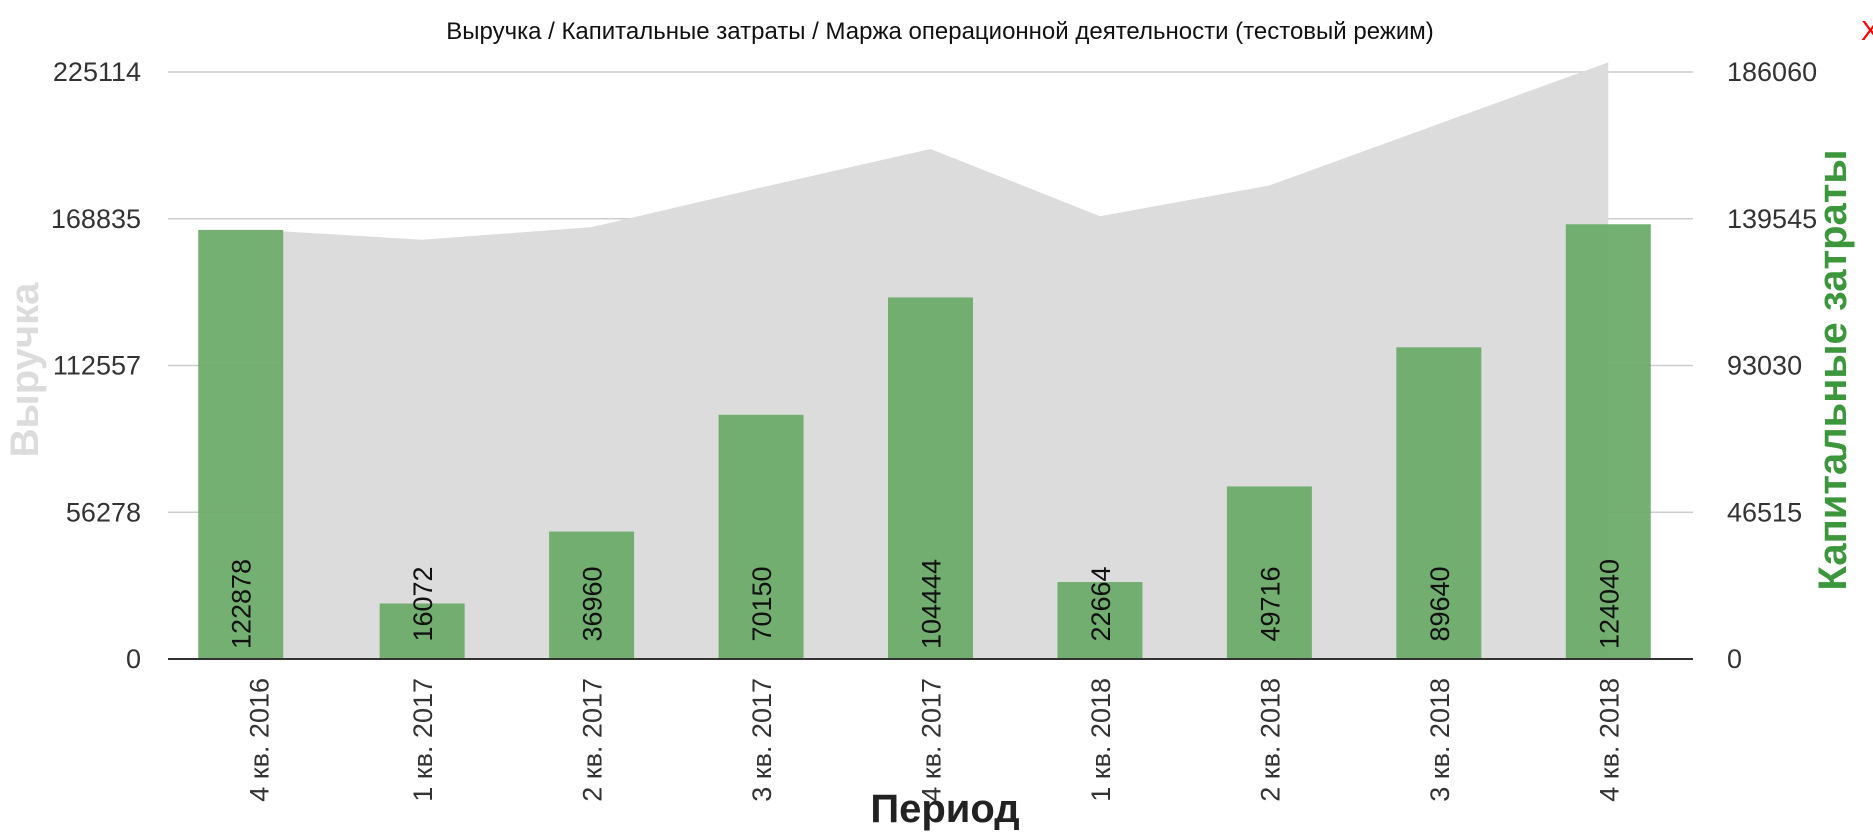 This screenshot has height=838, width=1873. Describe the element at coordinates (944, 809) in the screenshot. I see `x-axis-label: Период` at that location.